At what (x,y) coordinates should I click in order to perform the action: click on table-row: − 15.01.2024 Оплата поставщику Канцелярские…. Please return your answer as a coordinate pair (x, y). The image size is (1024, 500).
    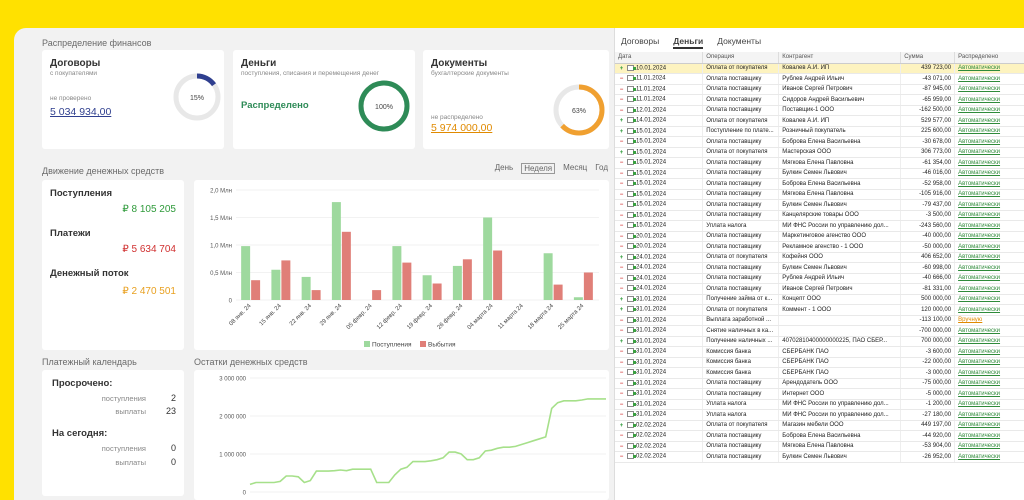
    Looking at the image, I should click on (819, 215).